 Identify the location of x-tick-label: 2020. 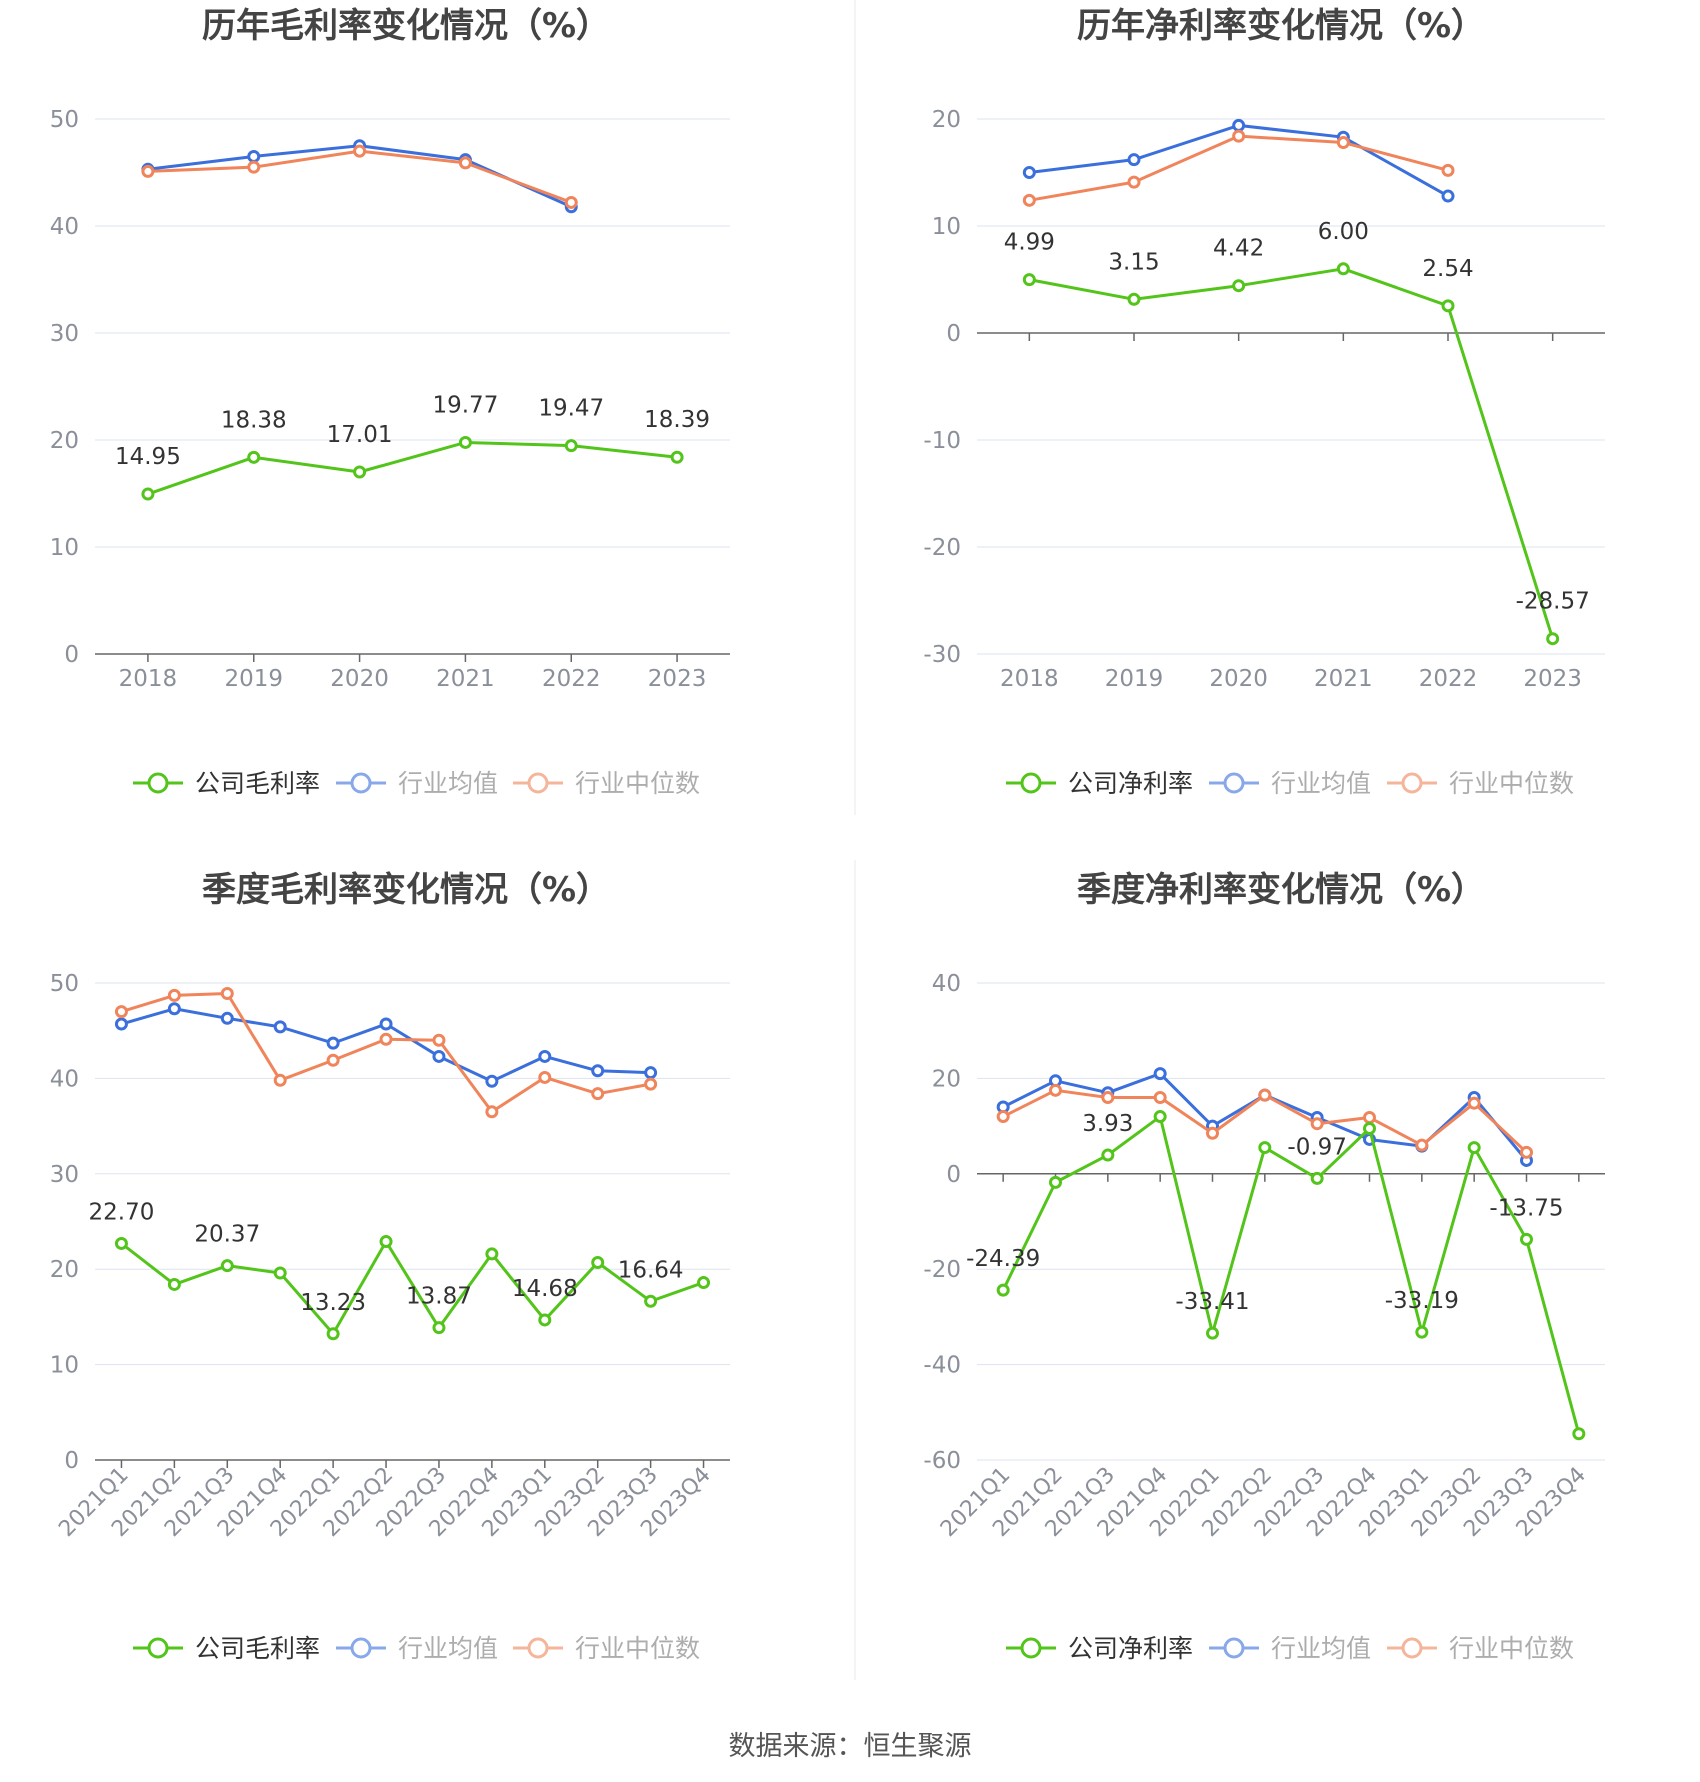
(1238, 679).